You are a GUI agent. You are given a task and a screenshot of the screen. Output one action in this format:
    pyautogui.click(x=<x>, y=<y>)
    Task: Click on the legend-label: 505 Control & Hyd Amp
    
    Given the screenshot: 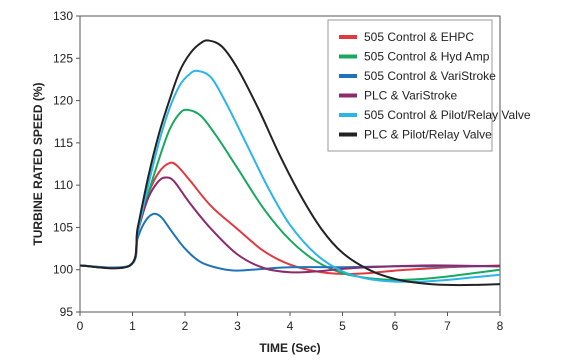 What is the action you would take?
    pyautogui.click(x=427, y=57)
    